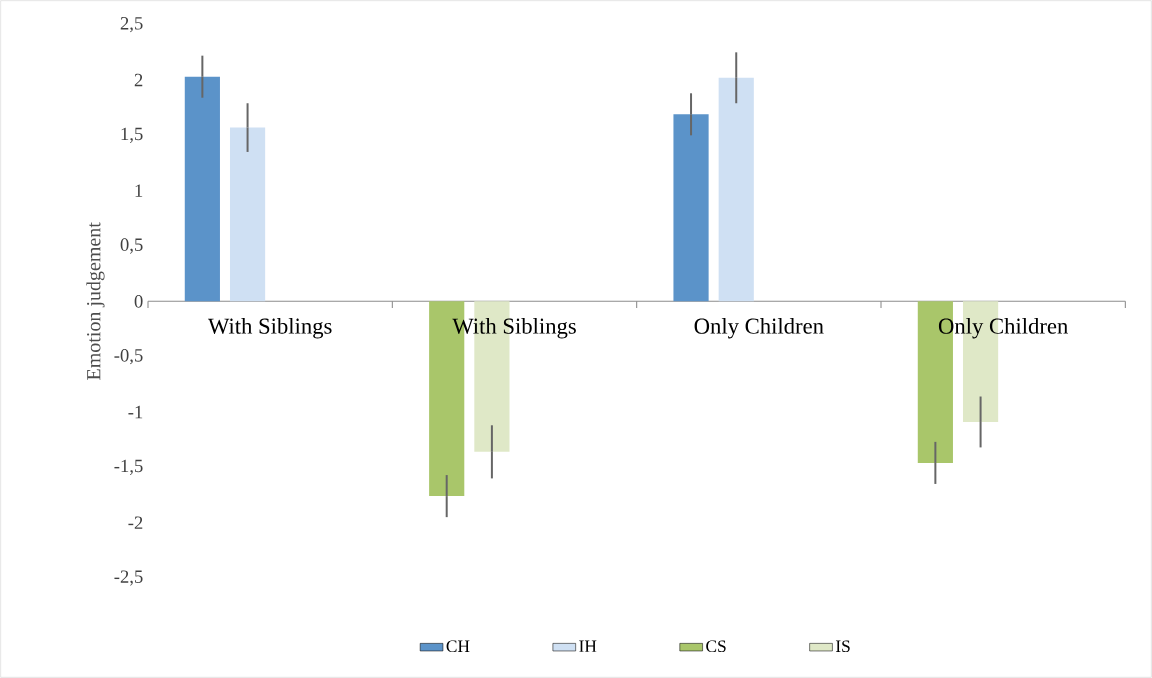 The width and height of the screenshot is (1152, 678). Describe the element at coordinates (138, 301) in the screenshot. I see `y-tick-label: 0` at that location.